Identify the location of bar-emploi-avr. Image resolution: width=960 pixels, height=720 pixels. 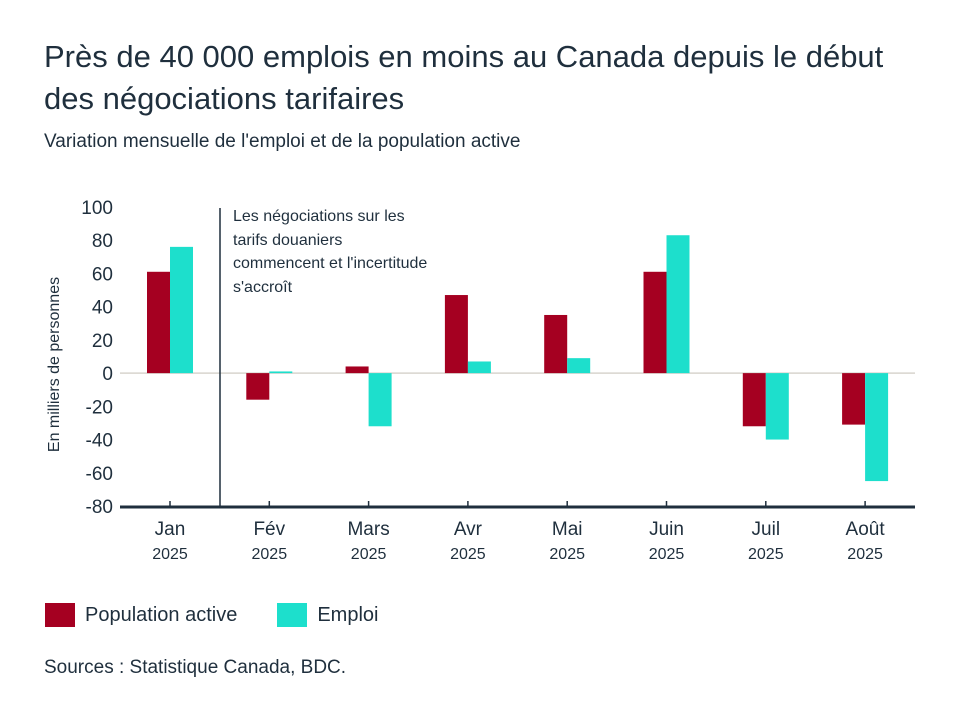
(479, 367).